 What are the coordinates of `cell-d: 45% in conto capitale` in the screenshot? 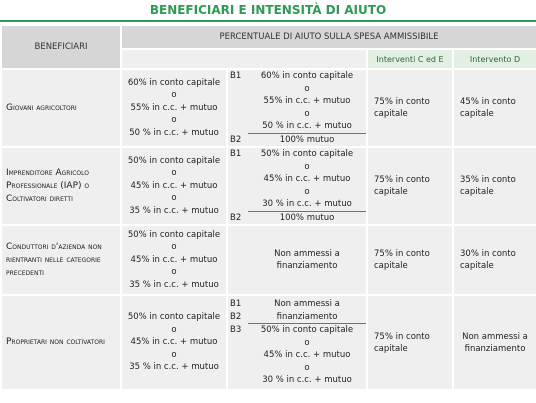 It's located at (494, 108).